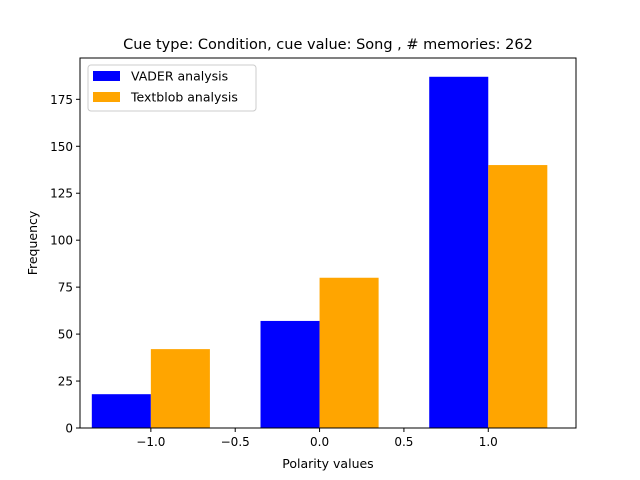  What do you see at coordinates (65, 288) in the screenshot?
I see `y-tick-label: 75` at bounding box center [65, 288].